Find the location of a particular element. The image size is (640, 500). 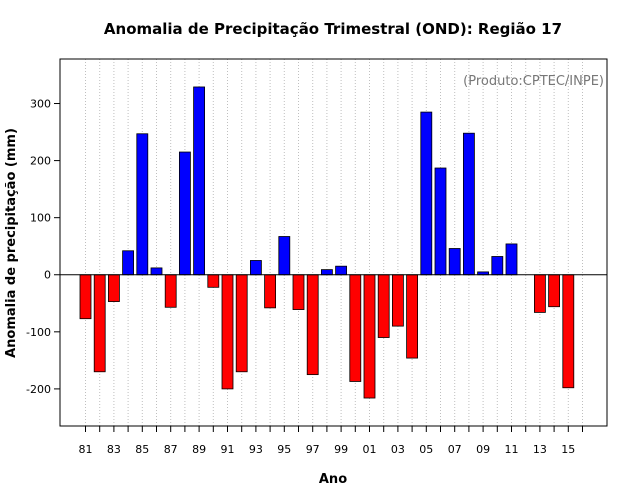

x-tick-label: 95 is located at coordinates (284, 449).